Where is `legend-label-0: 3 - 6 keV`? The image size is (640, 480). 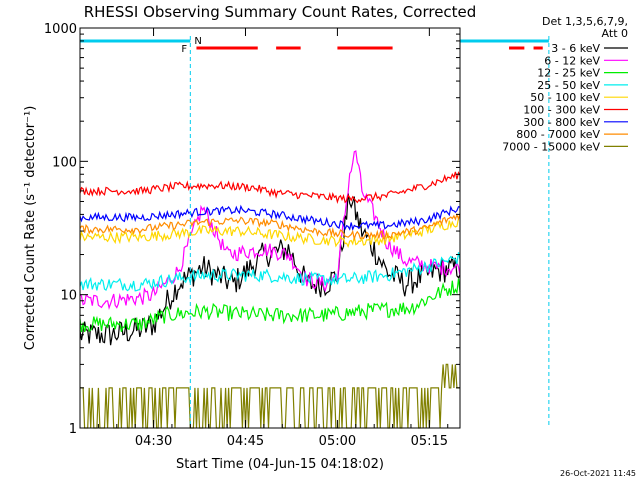
legend-label-0: 3 - 6 keV is located at coordinates (575, 48).